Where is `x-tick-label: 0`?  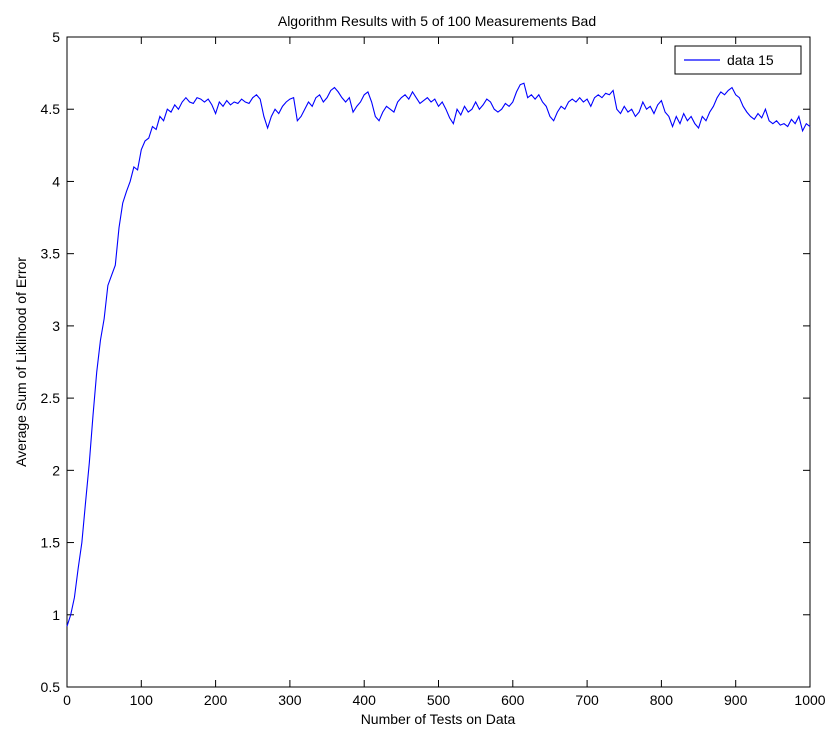 x-tick-label: 0 is located at coordinates (67, 700).